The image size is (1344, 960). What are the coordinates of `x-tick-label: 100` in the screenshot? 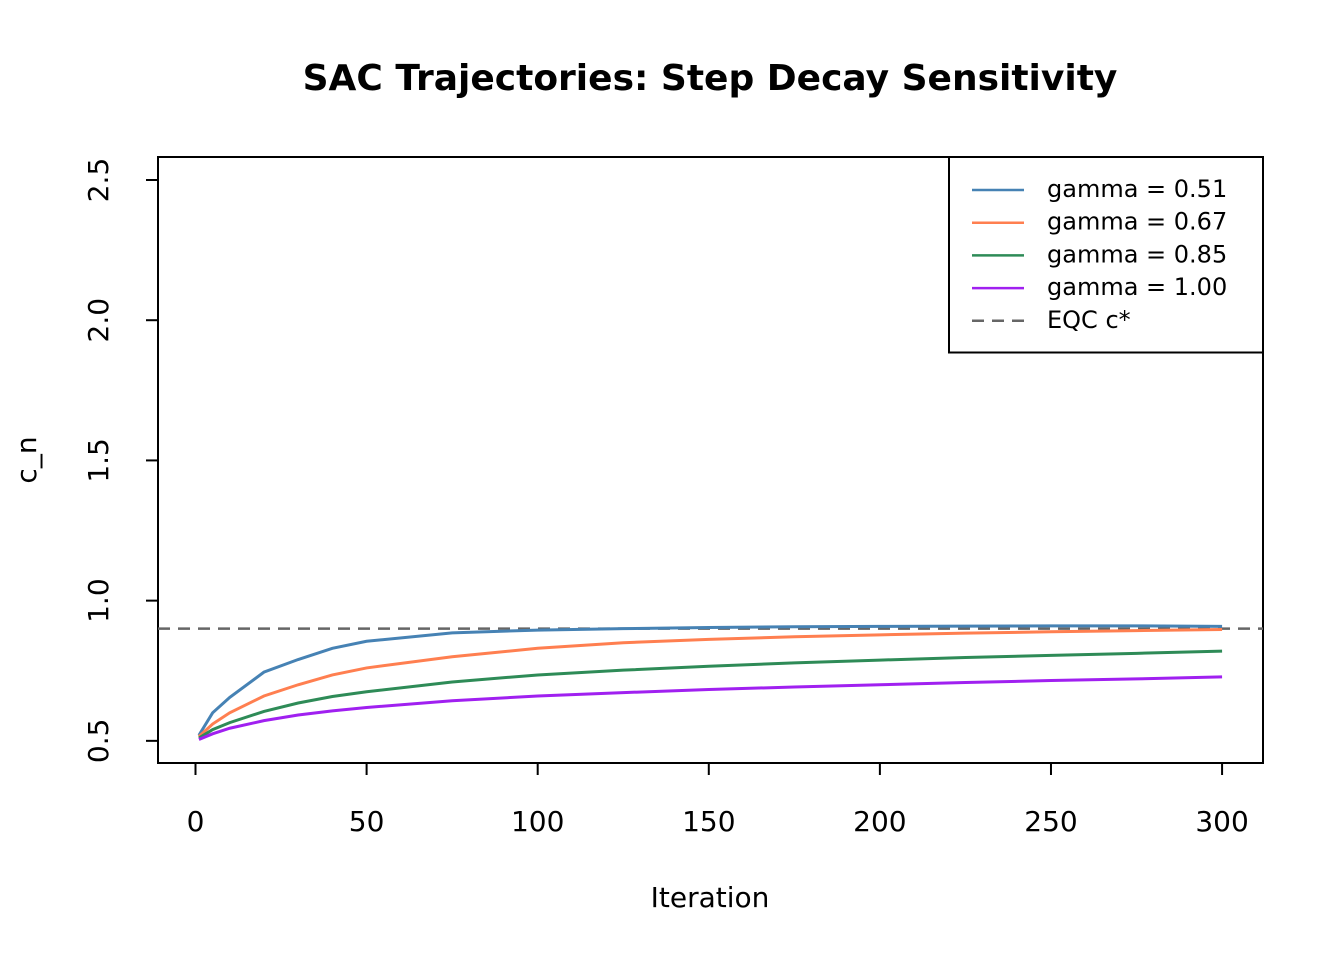 It's located at (537, 821).